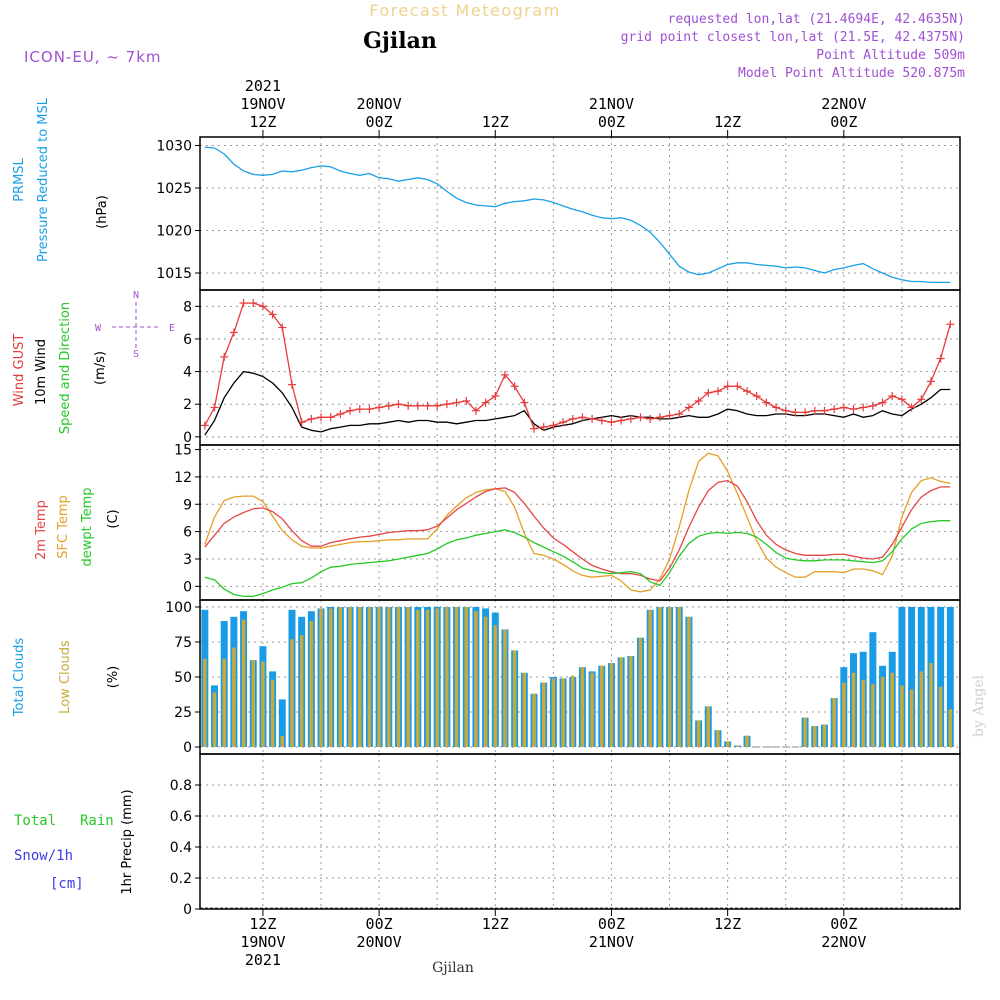  Describe the element at coordinates (174, 147) in the screenshot. I see `y-tick-label: 1030` at that location.